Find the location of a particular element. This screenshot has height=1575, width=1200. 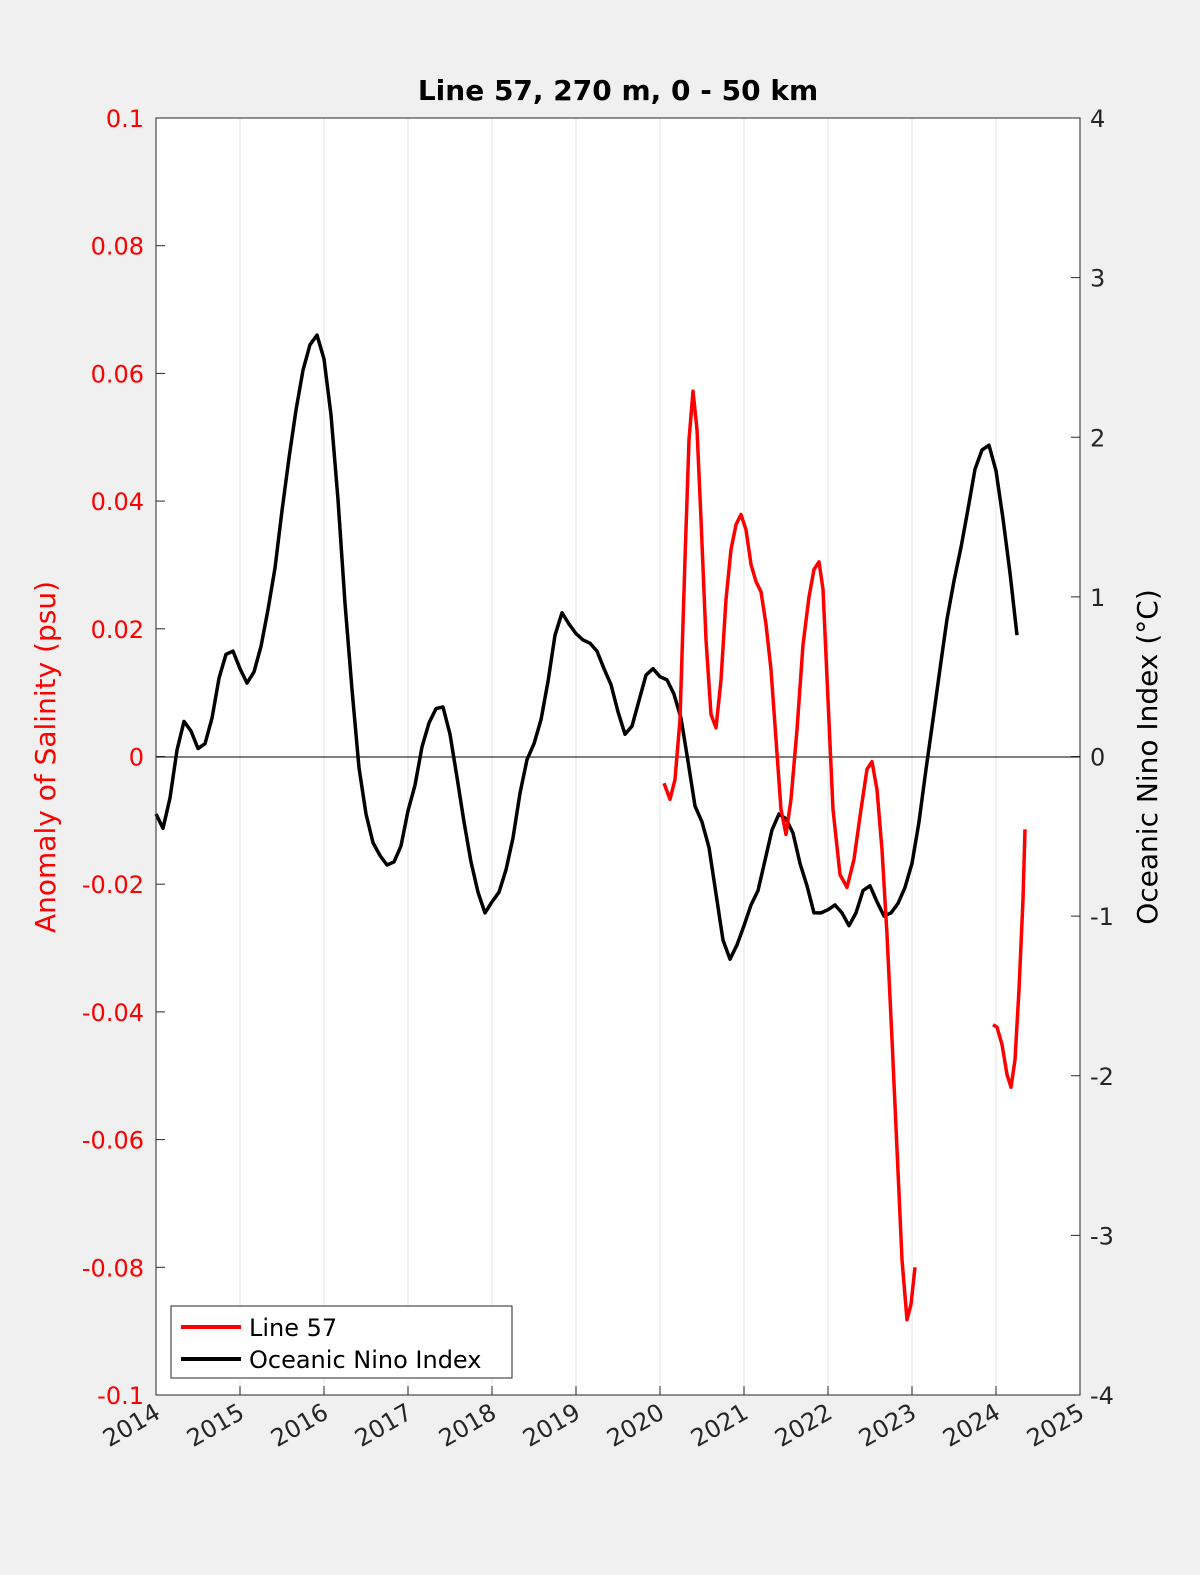

y-right-tick-label: 2 is located at coordinates (1097, 438).